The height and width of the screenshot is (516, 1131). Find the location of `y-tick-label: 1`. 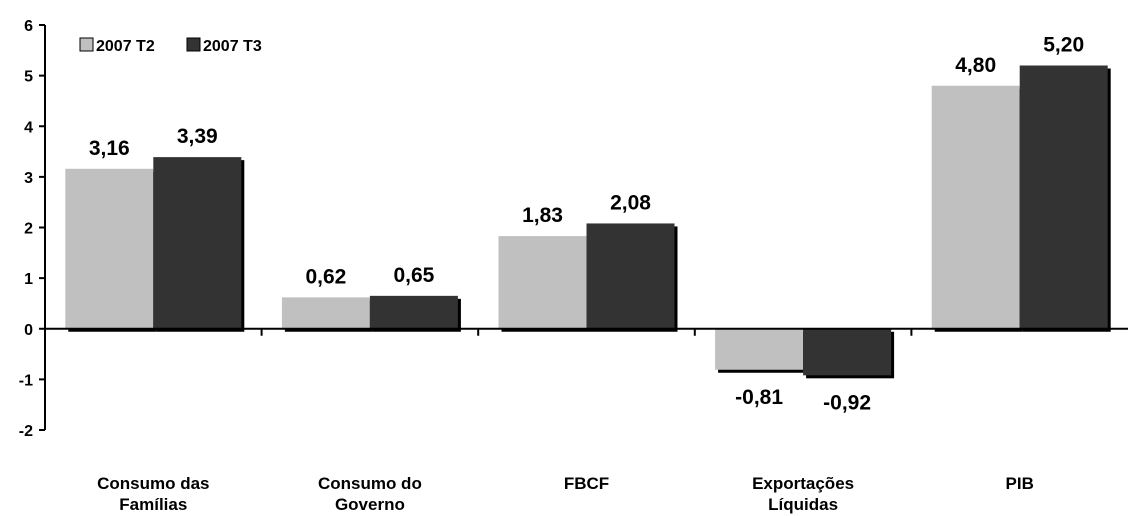

y-tick-label: 1 is located at coordinates (28, 279).